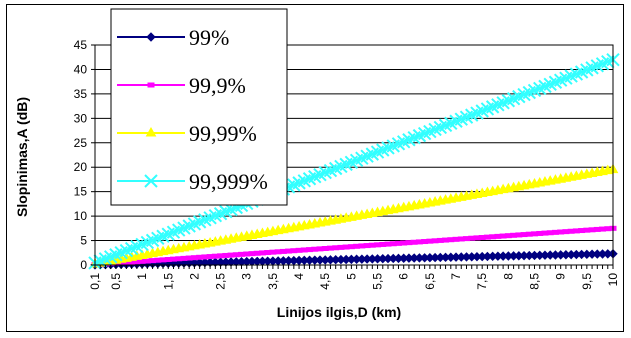 The width and height of the screenshot is (631, 338). Describe the element at coordinates (168, 281) in the screenshot. I see `x-tick-label: 1,5` at that location.